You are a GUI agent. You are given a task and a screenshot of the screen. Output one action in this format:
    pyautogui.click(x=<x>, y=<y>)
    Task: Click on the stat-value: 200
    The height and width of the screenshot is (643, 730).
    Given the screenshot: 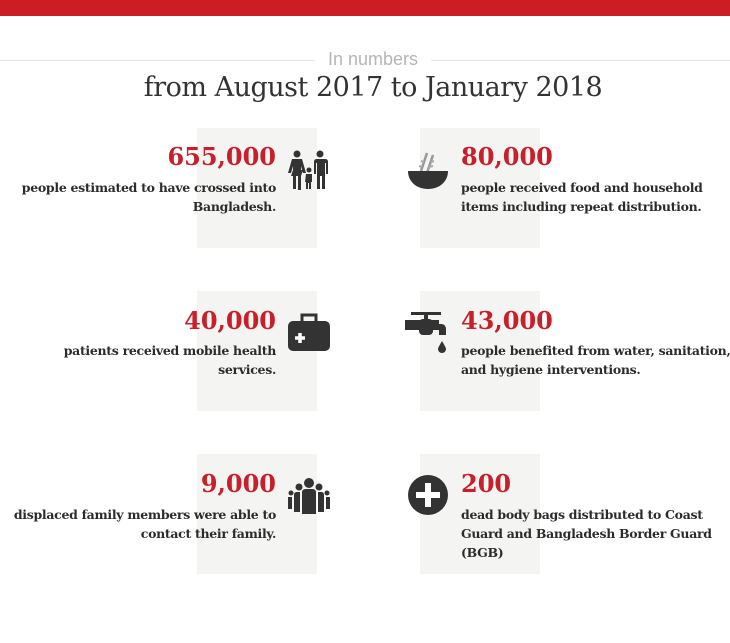 What is the action you would take?
    pyautogui.click(x=486, y=483)
    